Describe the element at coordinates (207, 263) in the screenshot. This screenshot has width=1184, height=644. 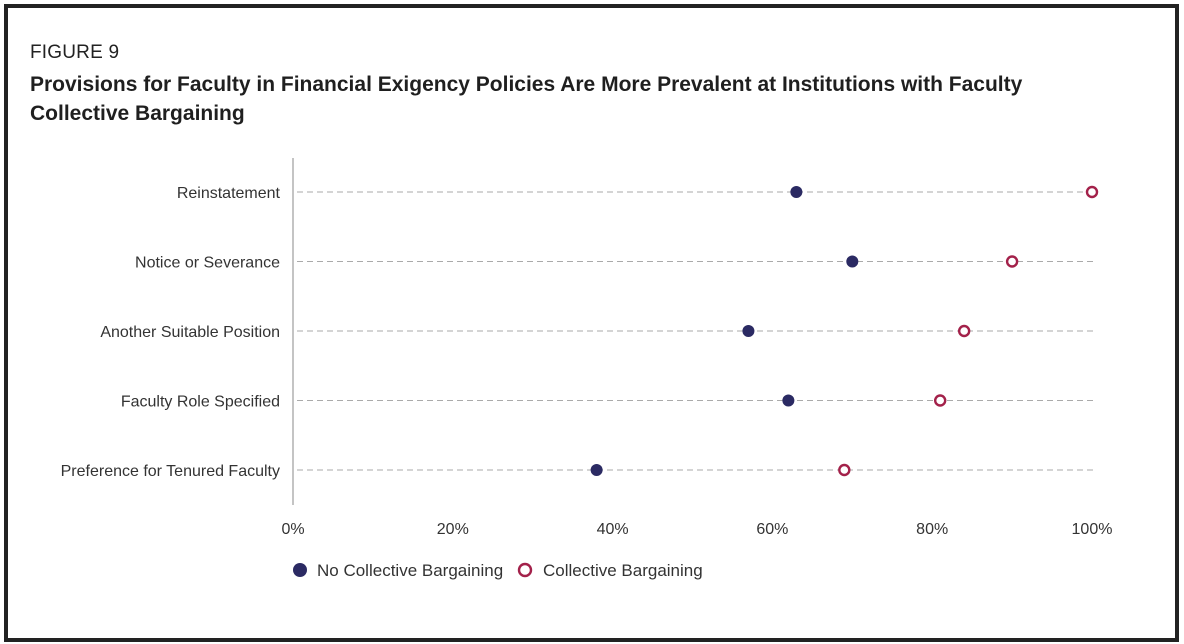
I see `category-label: Notice or Severance` at that location.